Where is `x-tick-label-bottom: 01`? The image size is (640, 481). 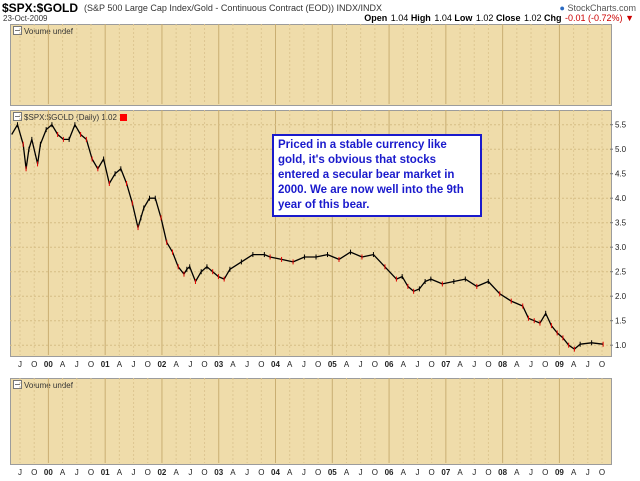 x-tick-label-bottom: 01 is located at coordinates (105, 472).